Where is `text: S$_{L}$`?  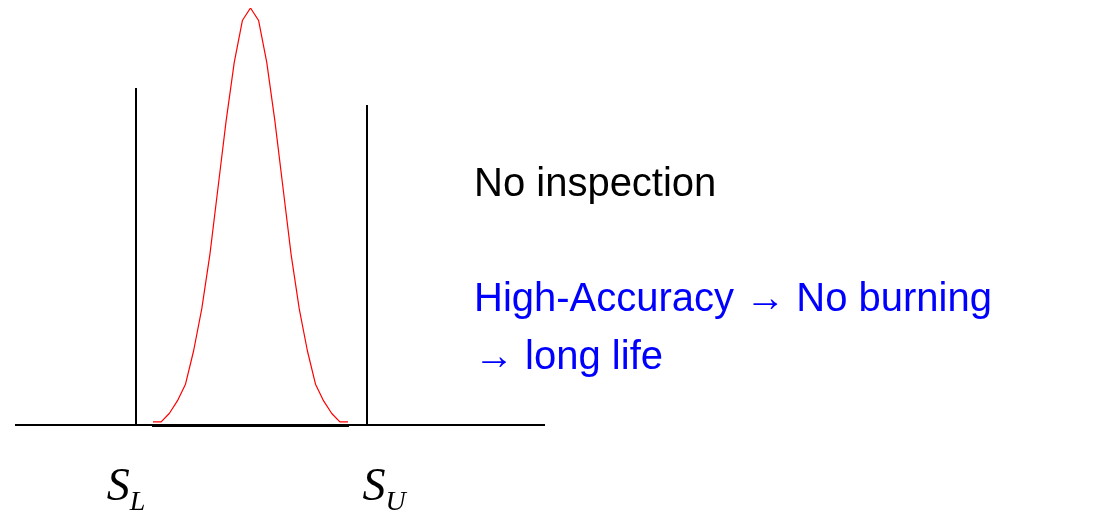 text: S$_{L}$ is located at coordinates (126, 488).